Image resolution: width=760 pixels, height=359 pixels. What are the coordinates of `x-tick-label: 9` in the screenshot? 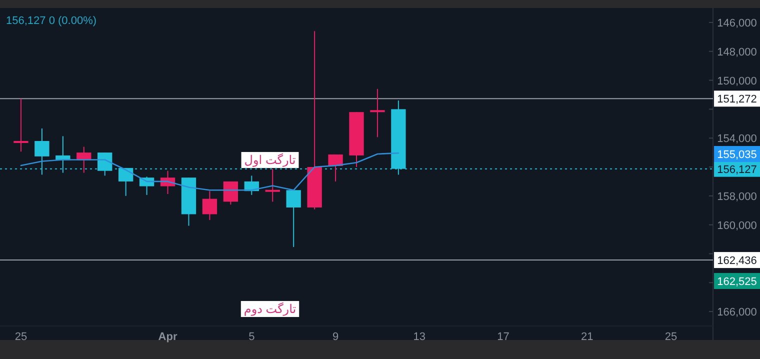 It's located at (335, 337).